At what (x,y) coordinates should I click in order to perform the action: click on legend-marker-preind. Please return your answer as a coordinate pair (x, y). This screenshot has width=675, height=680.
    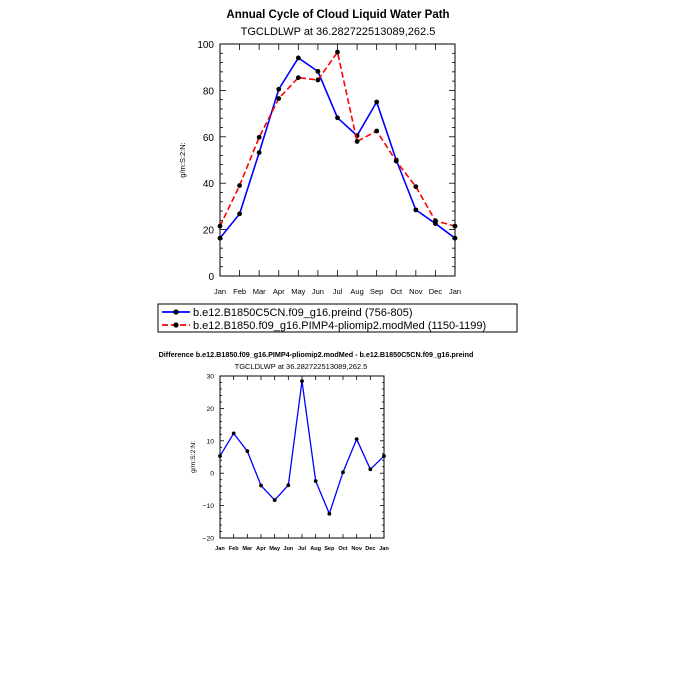
    Looking at the image, I should click on (176, 312).